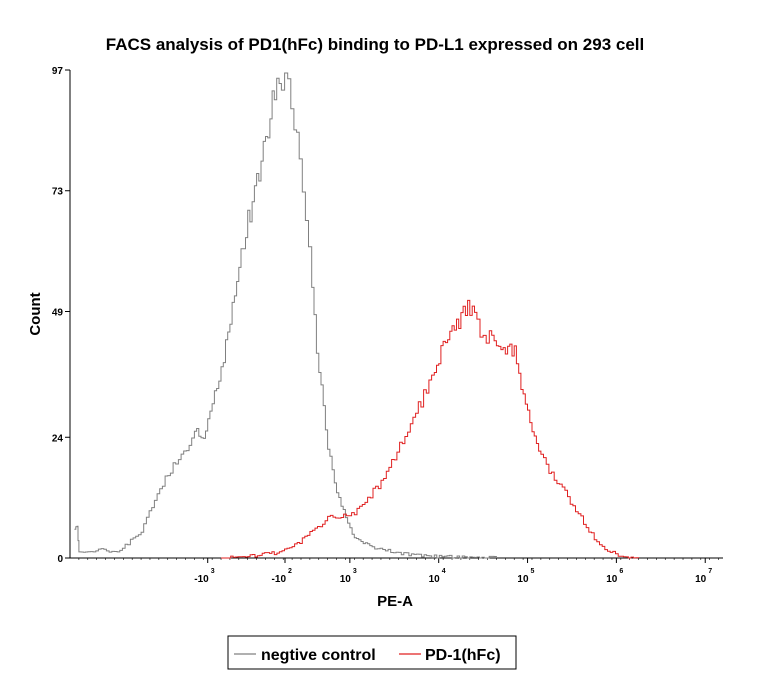 Image resolution: width=768 pixels, height=698 pixels. I want to click on x-tick-exponent: 2, so click(290, 571).